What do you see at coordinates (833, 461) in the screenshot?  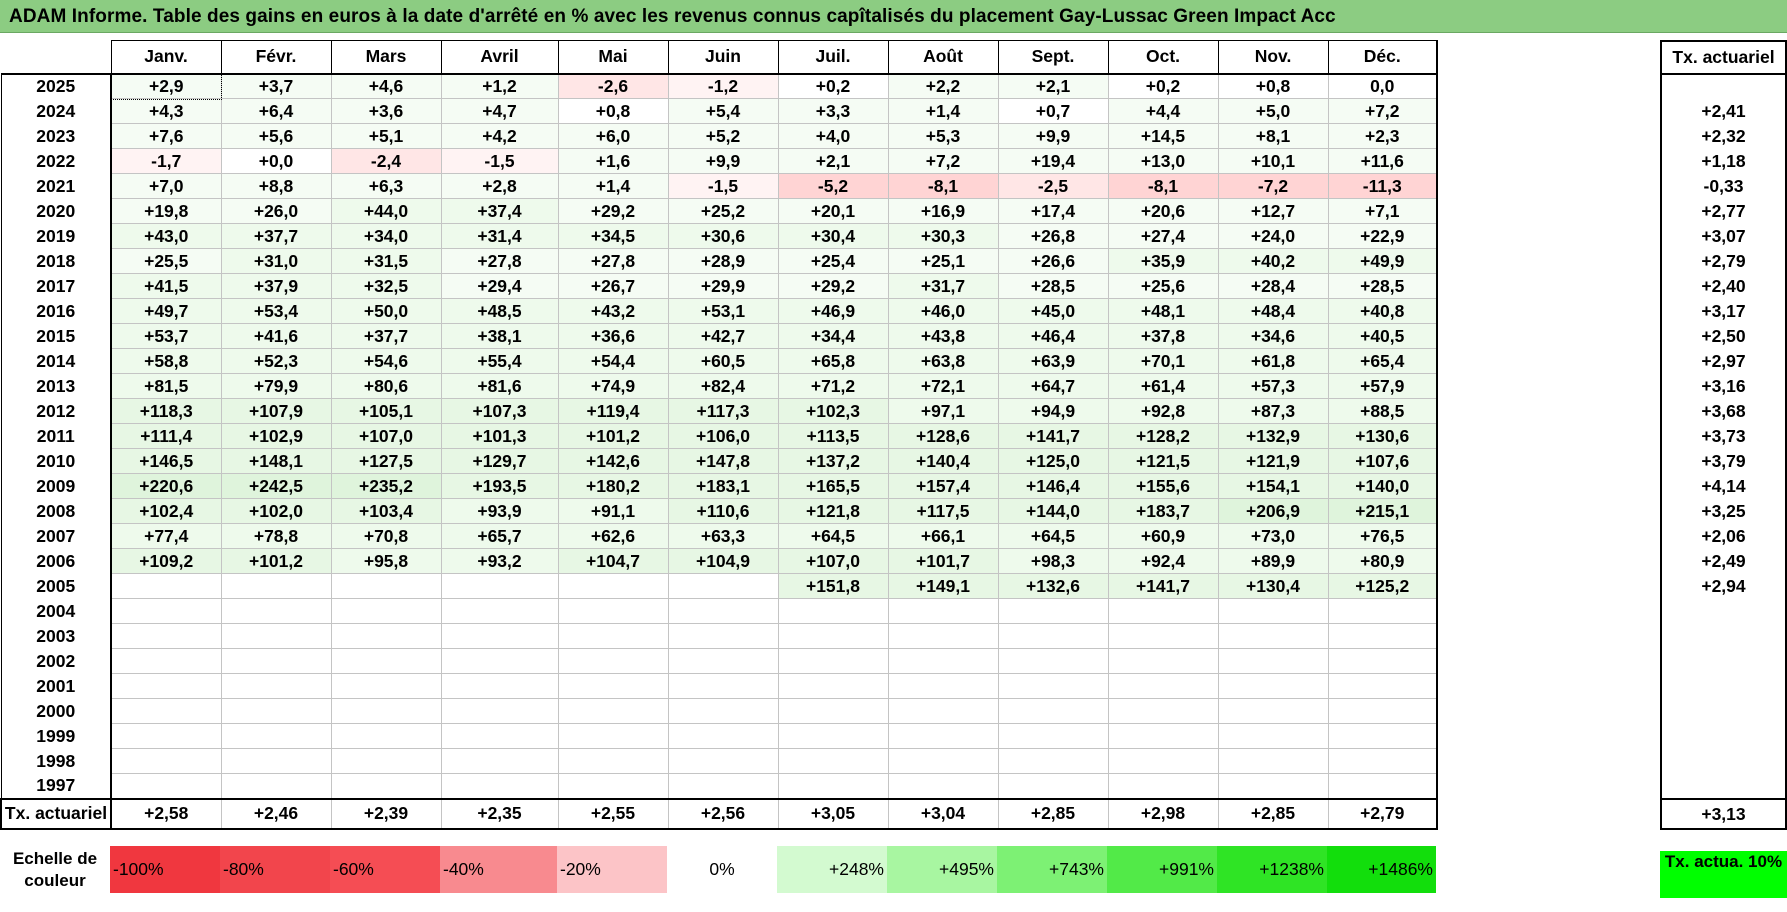 I see `gain-cell: +137,2` at bounding box center [833, 461].